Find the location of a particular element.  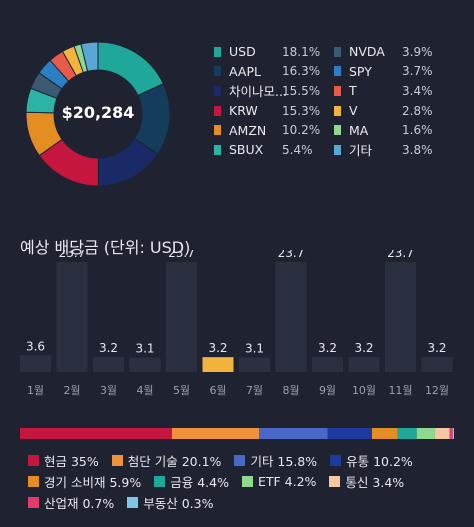

holding-legend-item: SBUX 5.4% is located at coordinates (269, 150).